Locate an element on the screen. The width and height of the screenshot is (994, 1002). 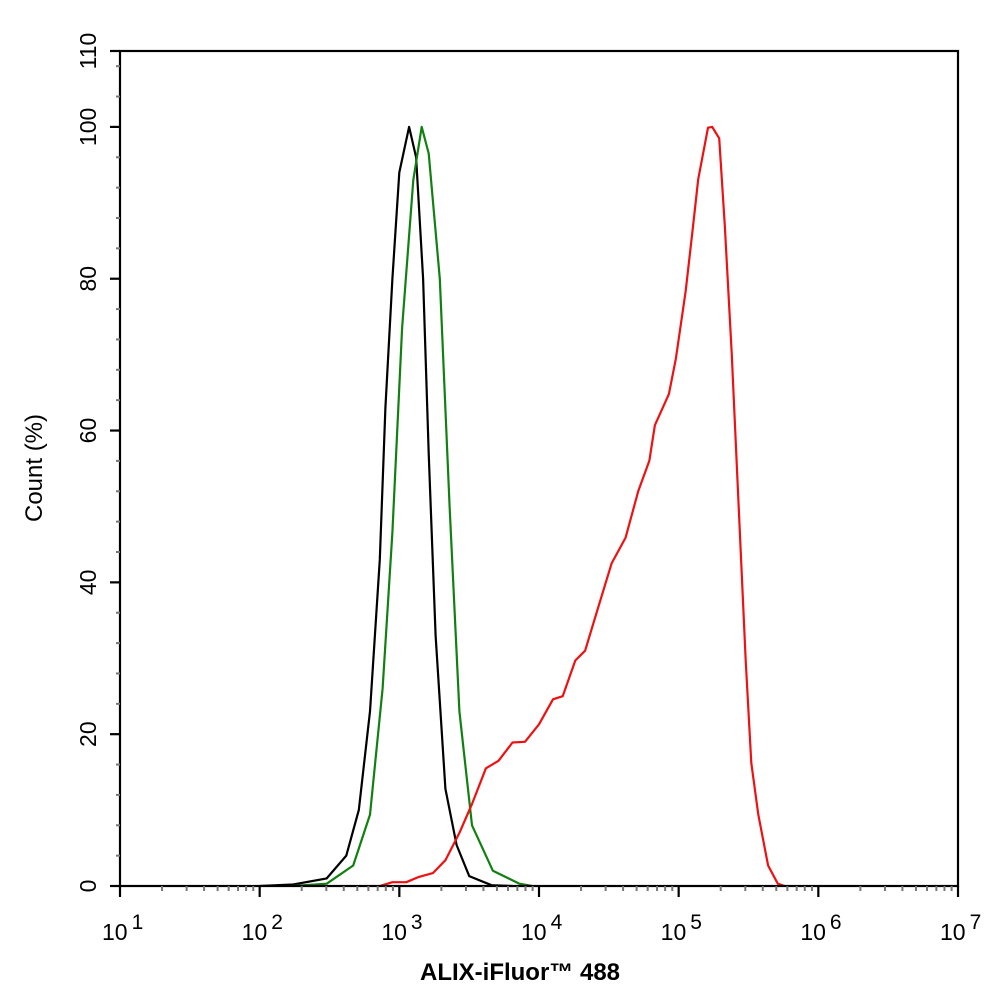
x-tick-label: 10 1 is located at coordinates (122, 928).